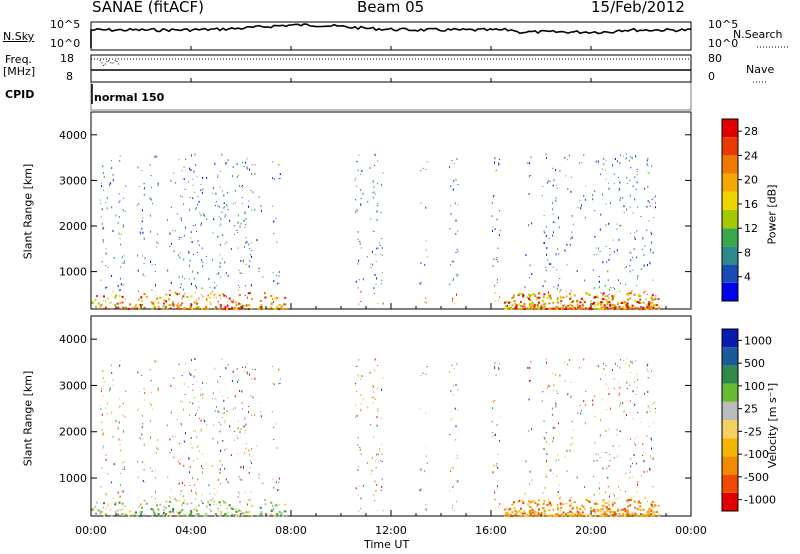  Describe the element at coordinates (73, 180) in the screenshot. I see `power-y-tick-label: 3000` at that location.